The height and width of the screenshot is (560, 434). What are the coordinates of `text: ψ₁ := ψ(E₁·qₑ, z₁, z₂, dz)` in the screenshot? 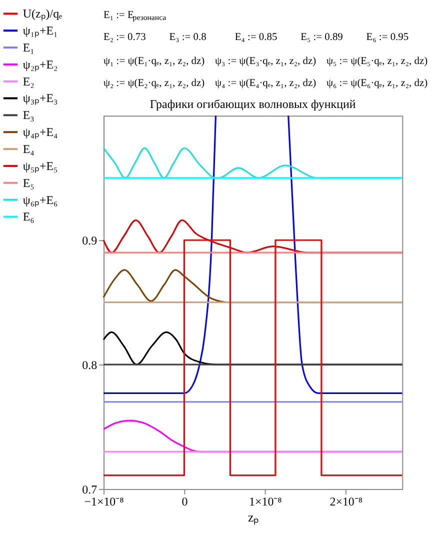 It's located at (155, 61).